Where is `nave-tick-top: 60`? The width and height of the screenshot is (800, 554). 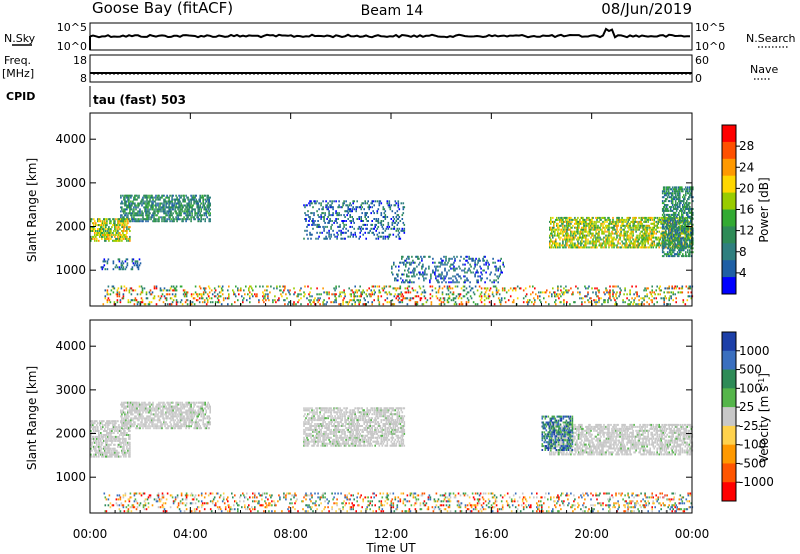
nave-tick-top: 60 is located at coordinates (702, 60).